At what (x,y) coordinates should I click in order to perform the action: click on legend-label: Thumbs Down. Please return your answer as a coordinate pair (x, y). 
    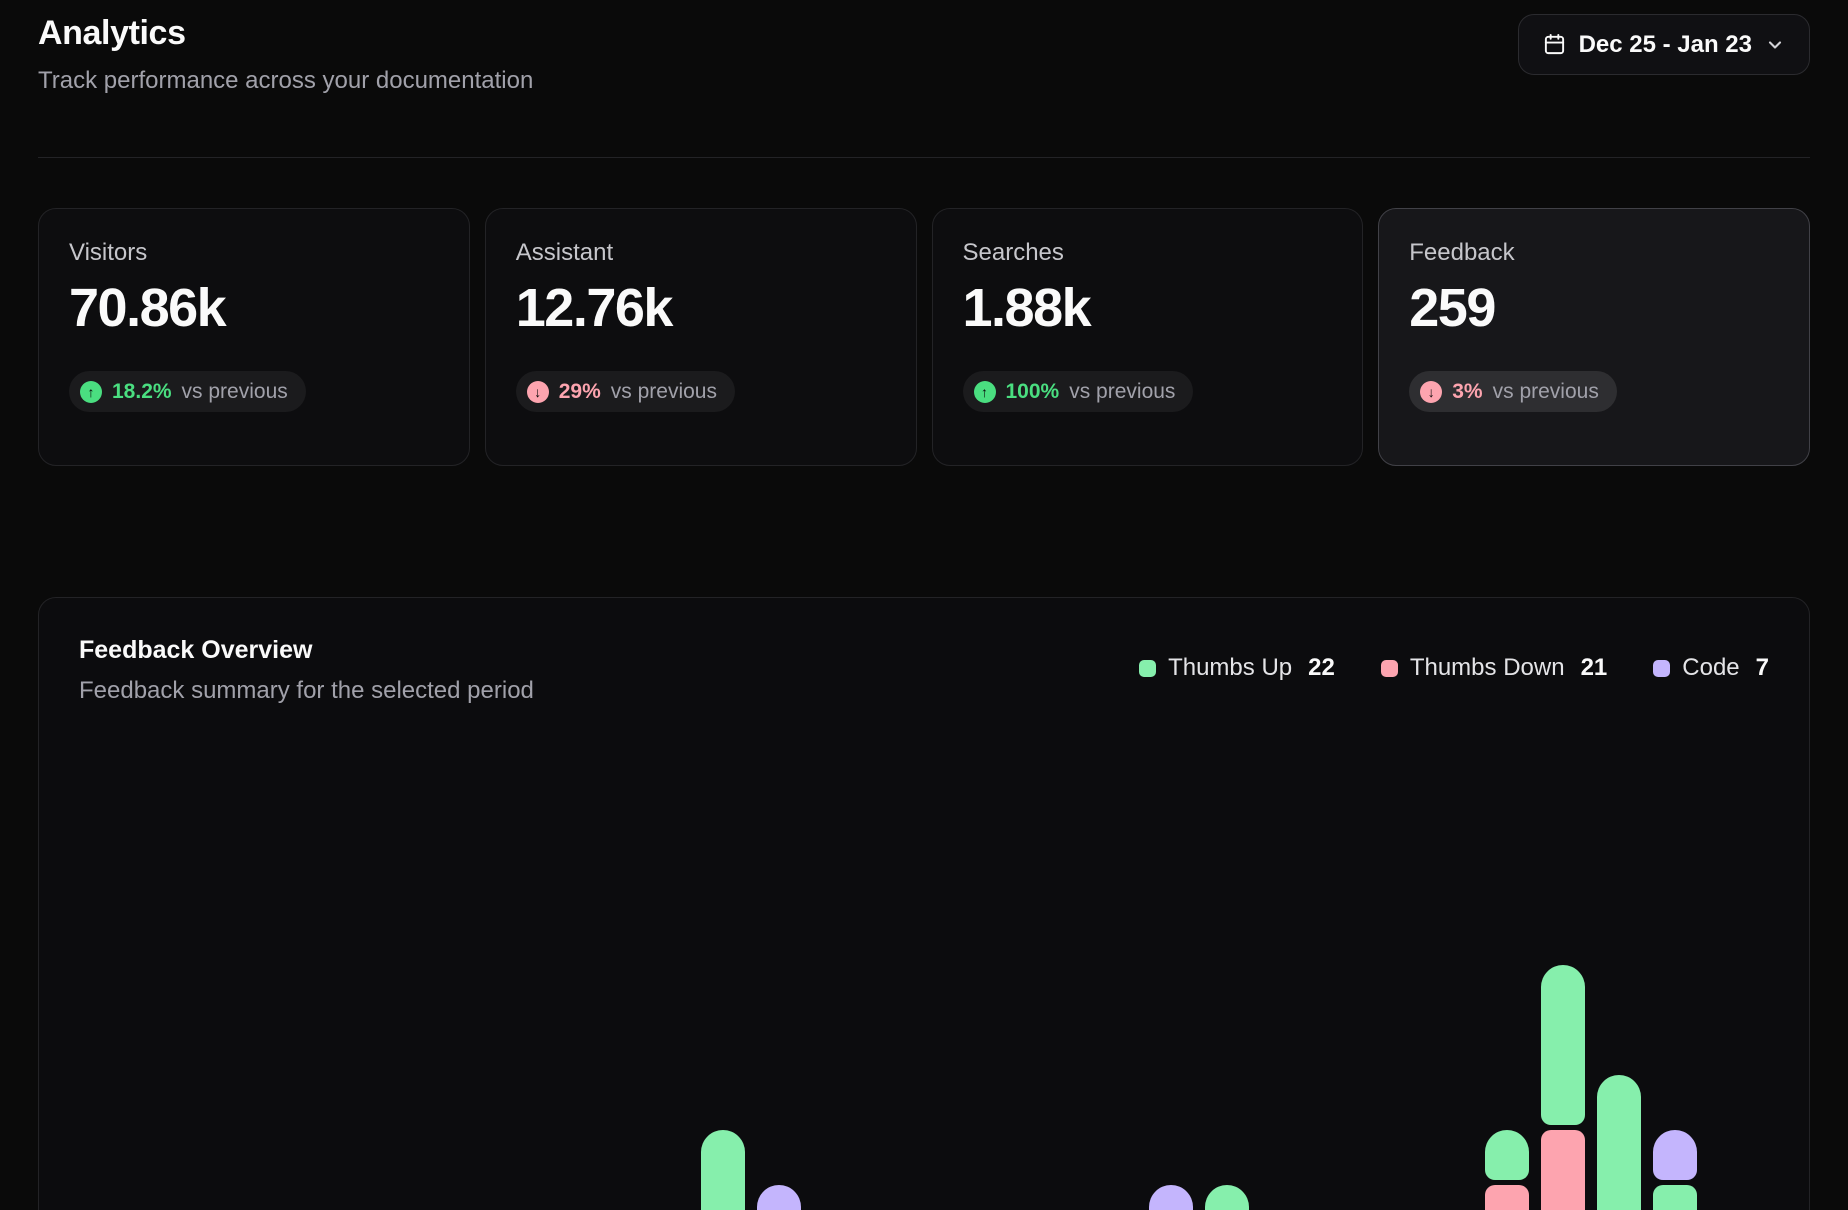
    Looking at the image, I should click on (1487, 667).